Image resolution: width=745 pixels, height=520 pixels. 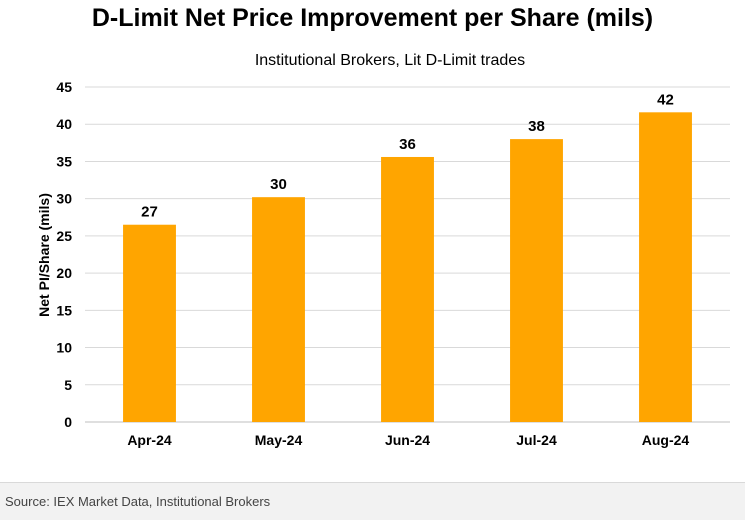 What do you see at coordinates (279, 440) in the screenshot?
I see `x-tick-label: May-24` at bounding box center [279, 440].